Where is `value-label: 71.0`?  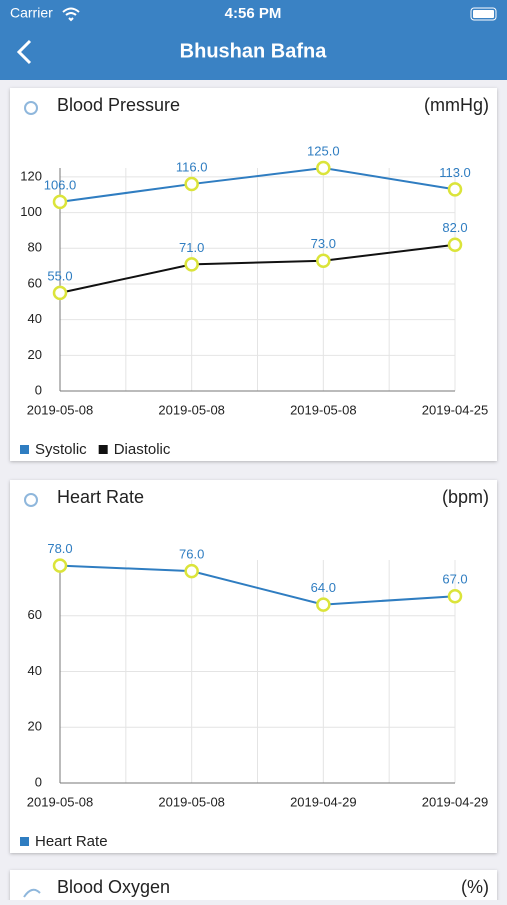 value-label: 71.0 is located at coordinates (191, 247).